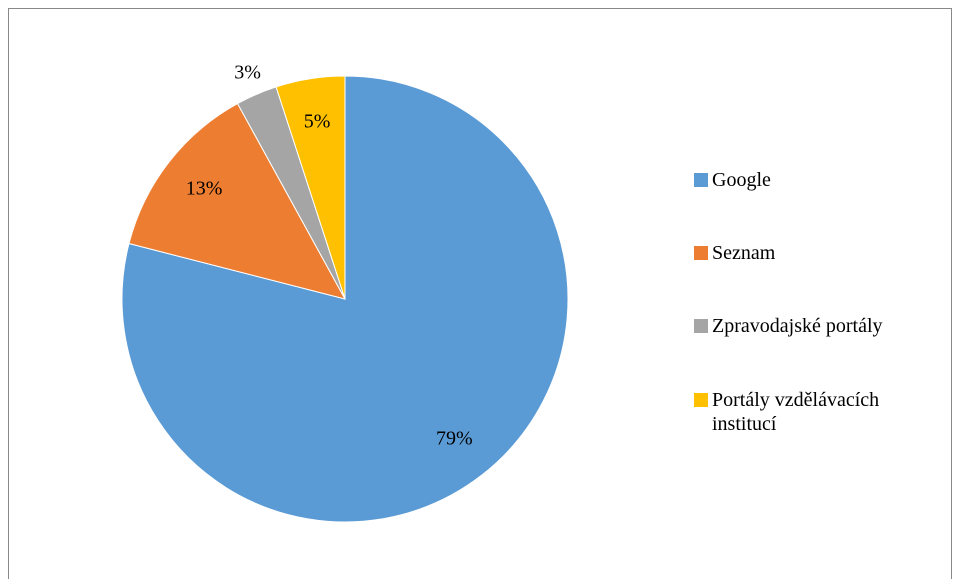  What do you see at coordinates (204, 188) in the screenshot?
I see `data-label: 13%` at bounding box center [204, 188].